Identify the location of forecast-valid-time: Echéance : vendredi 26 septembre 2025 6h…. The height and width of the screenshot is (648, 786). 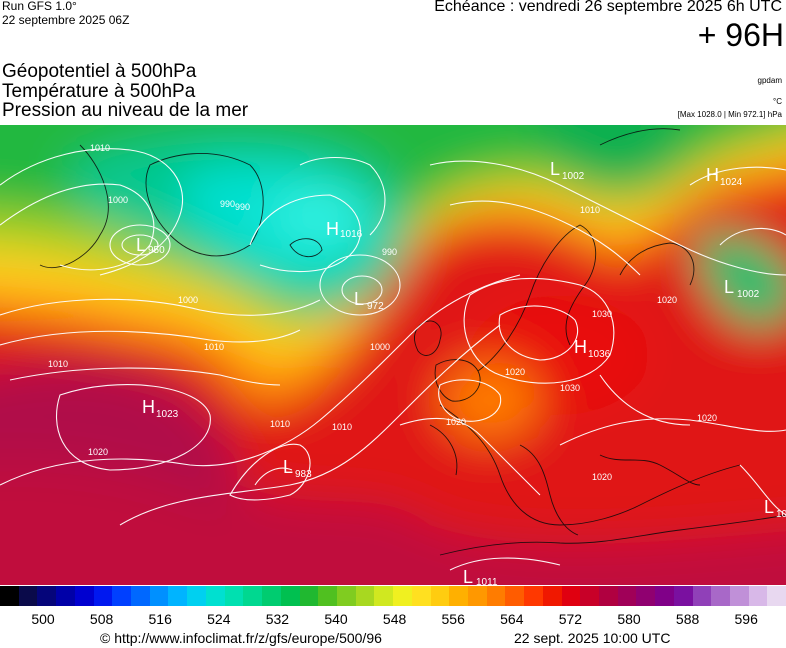
(608, 7).